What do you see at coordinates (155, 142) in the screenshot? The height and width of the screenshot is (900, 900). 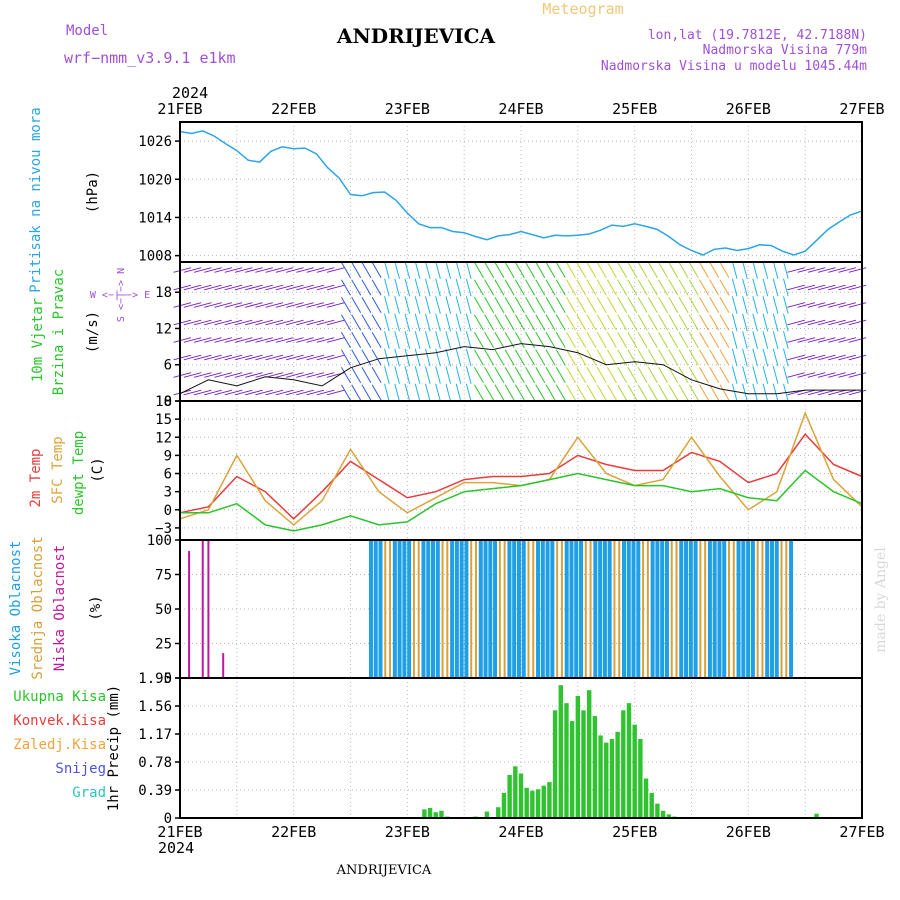 I see `y-tick-label: 1026` at bounding box center [155, 142].